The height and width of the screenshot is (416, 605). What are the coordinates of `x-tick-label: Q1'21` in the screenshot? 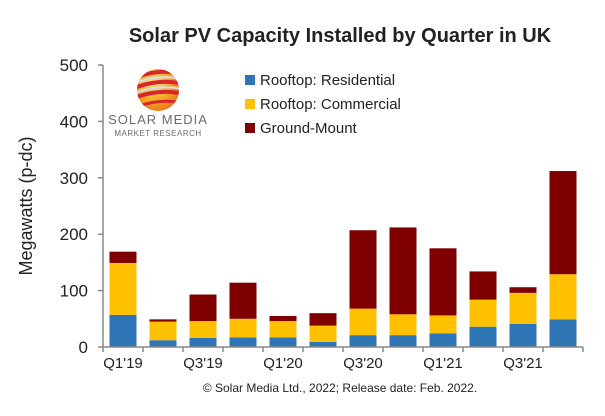 It's located at (443, 363).